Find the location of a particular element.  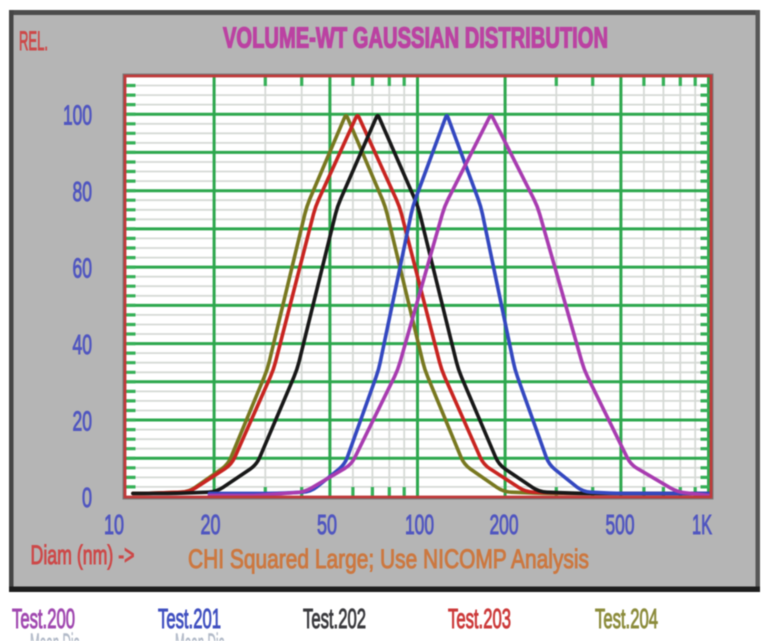

svg-text: Test.201 is located at coordinates (189, 618).